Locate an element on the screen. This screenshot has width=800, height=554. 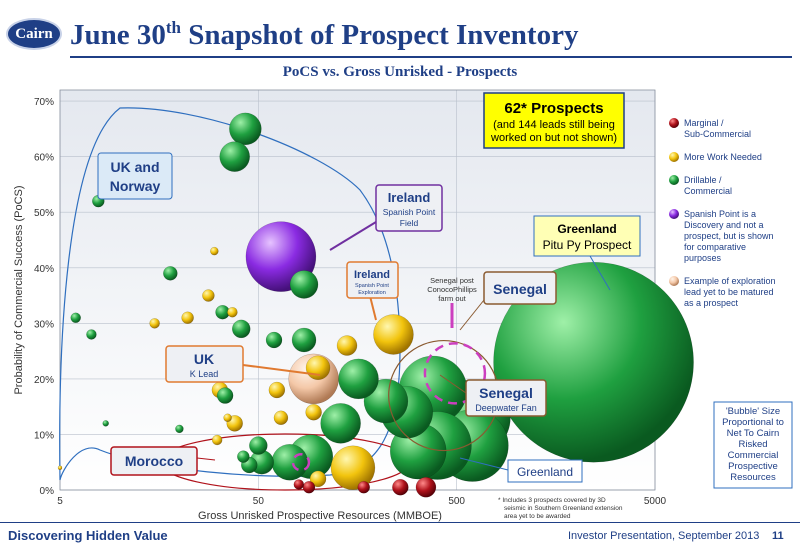
legend-label-example: lead yet to be matured is located at coordinates (729, 292).